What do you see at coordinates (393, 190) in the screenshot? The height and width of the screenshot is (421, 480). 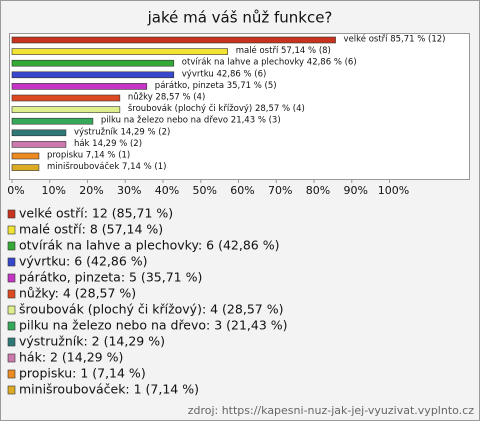 I see `x-tick-label: 100%` at bounding box center [393, 190].